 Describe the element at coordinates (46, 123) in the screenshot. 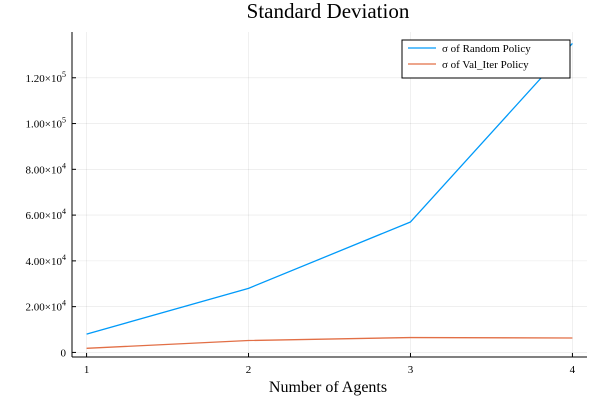

I see `y-tick-label: 1.00×10⁵` at that location.